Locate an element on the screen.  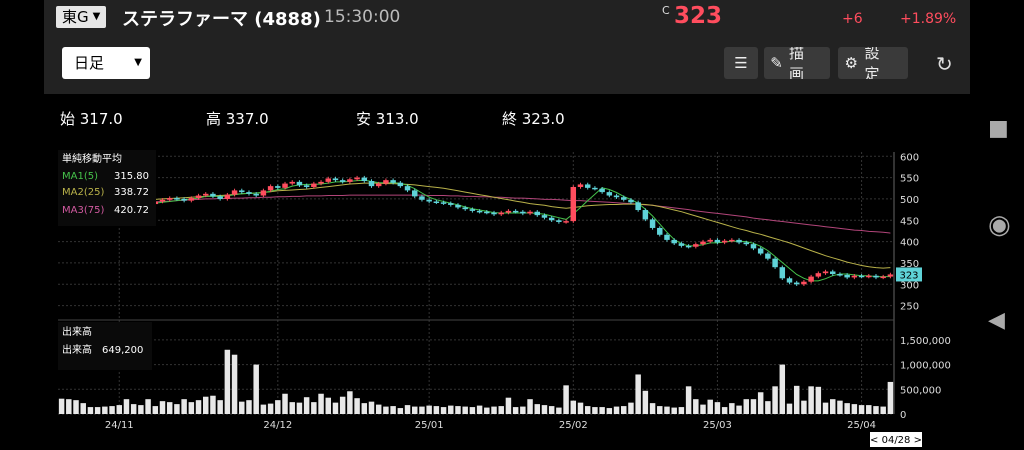
ma3-value: 420.72 is located at coordinates (131, 210).